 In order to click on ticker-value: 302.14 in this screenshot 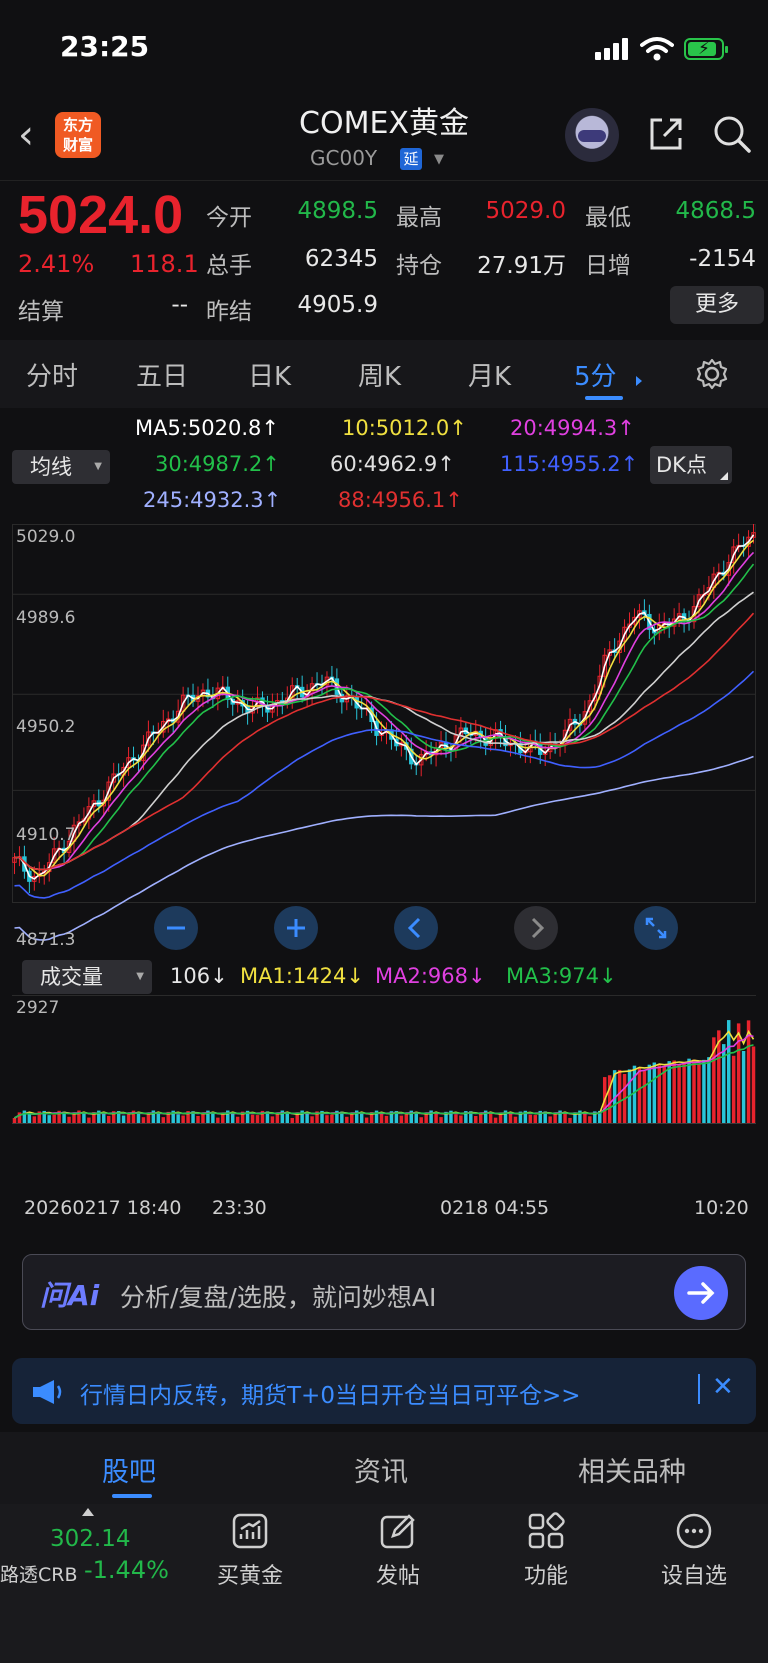, I will do `click(90, 1539)`.